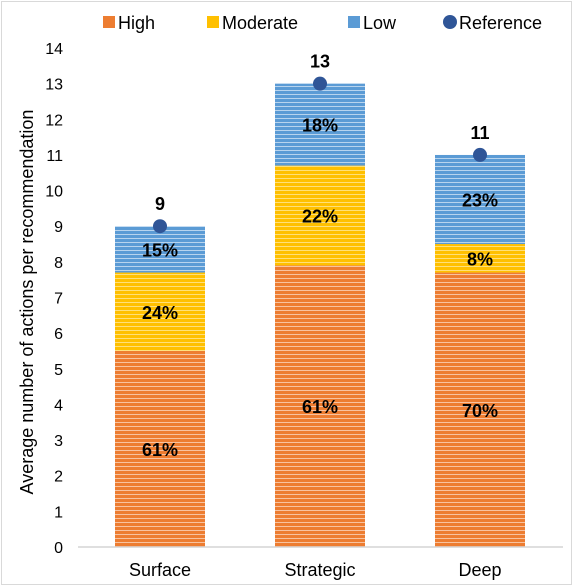  I want to click on data-label-low-surface: 15%, so click(160, 250).